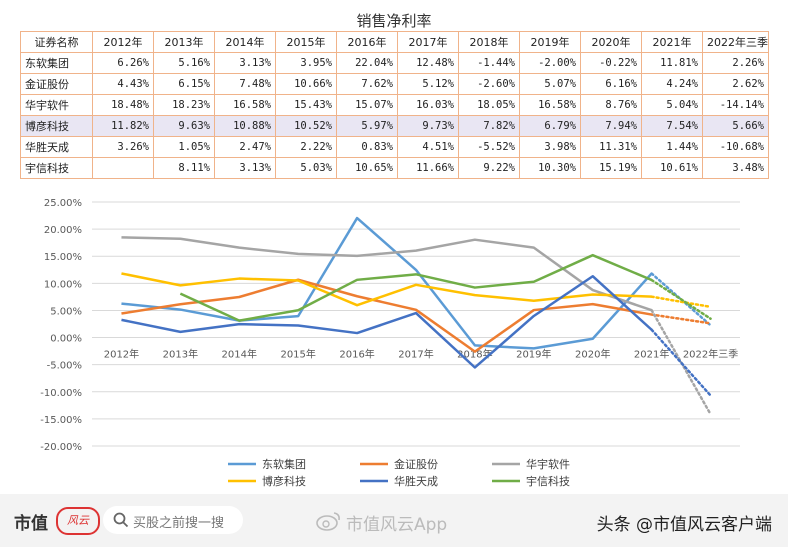 This screenshot has width=788, height=547. I want to click on table-cell-value: 11.31%, so click(611, 147).